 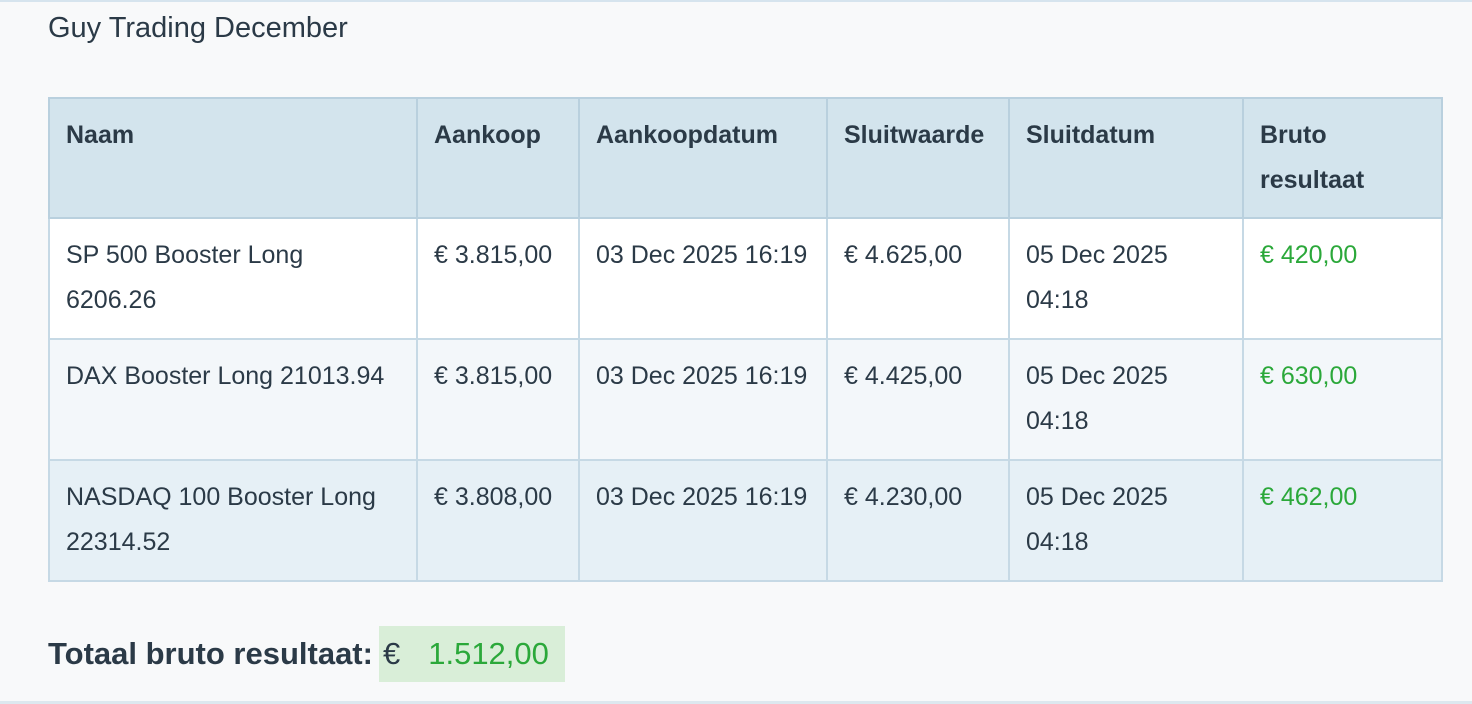 What do you see at coordinates (198, 28) in the screenshot?
I see `page-title: Guy Trading December` at bounding box center [198, 28].